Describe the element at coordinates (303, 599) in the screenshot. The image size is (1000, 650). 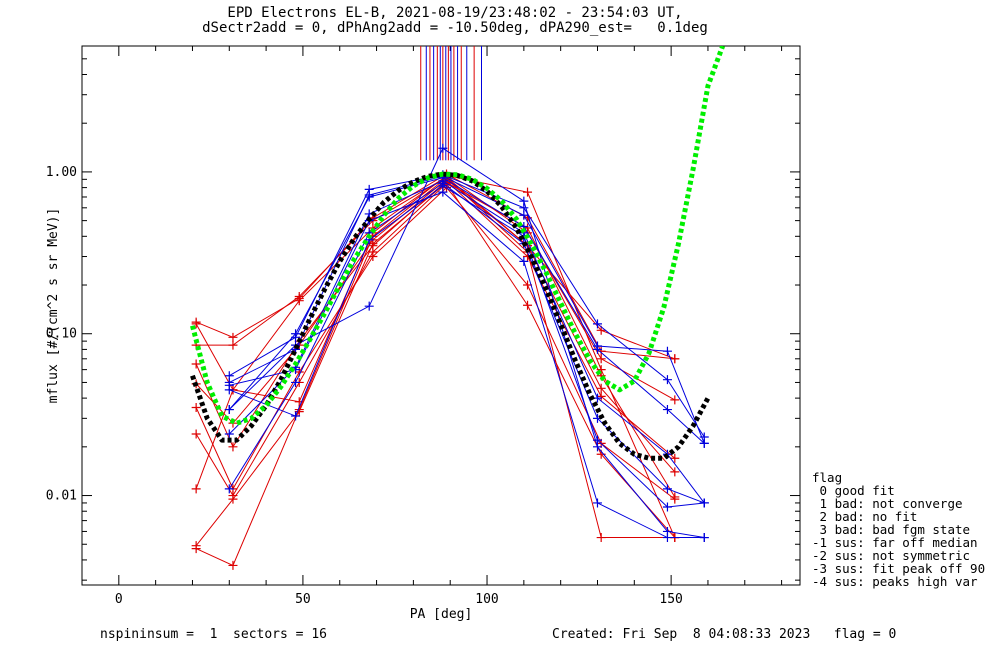
I see `x-tick-label: 50` at that location.